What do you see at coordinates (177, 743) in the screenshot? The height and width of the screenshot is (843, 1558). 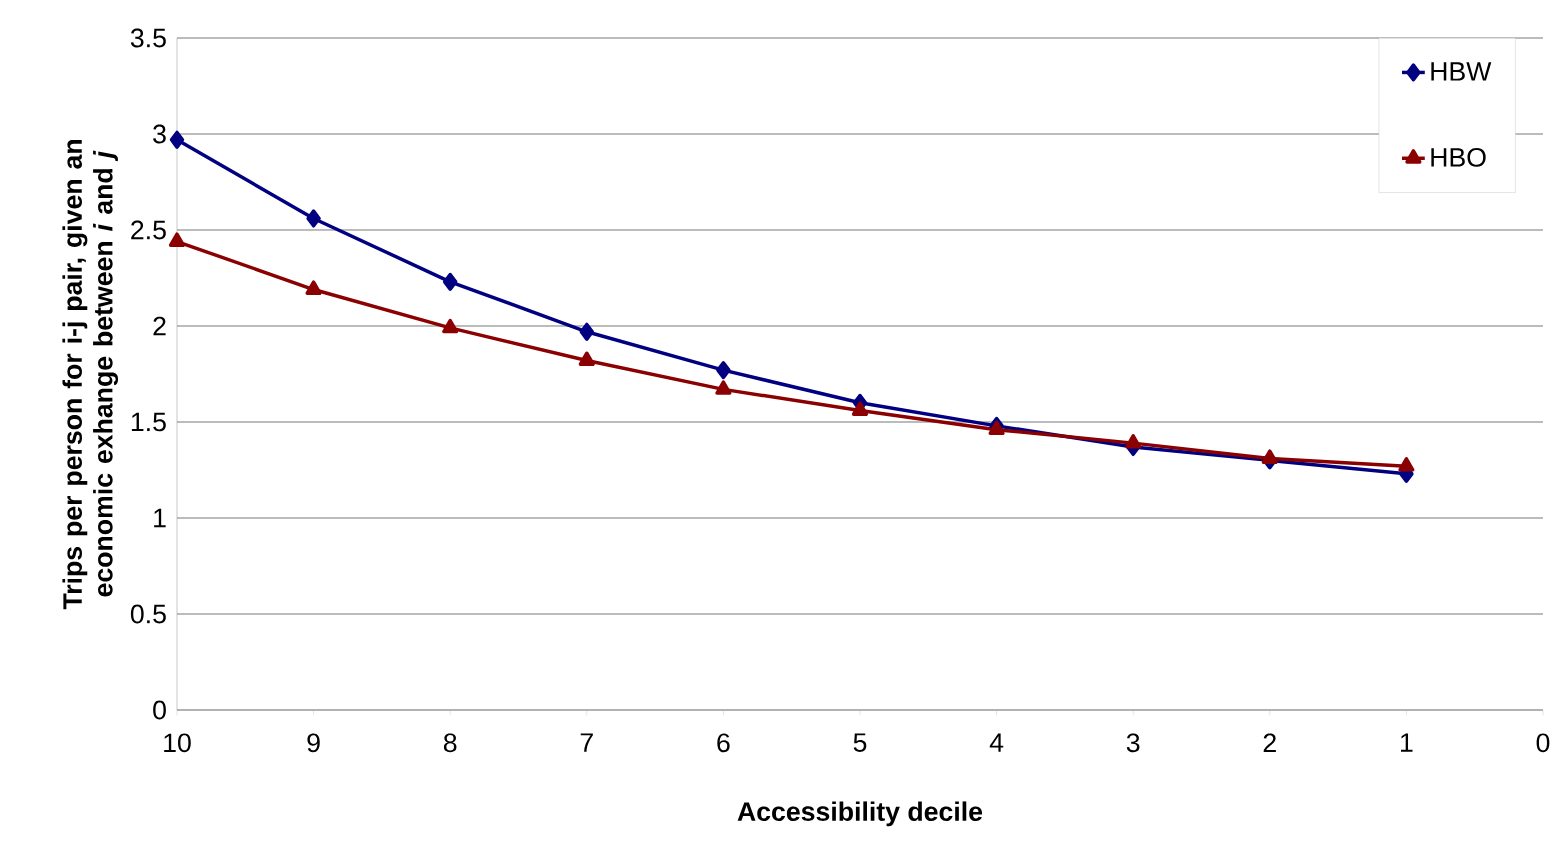 I see `x-tick-label: 10` at bounding box center [177, 743].